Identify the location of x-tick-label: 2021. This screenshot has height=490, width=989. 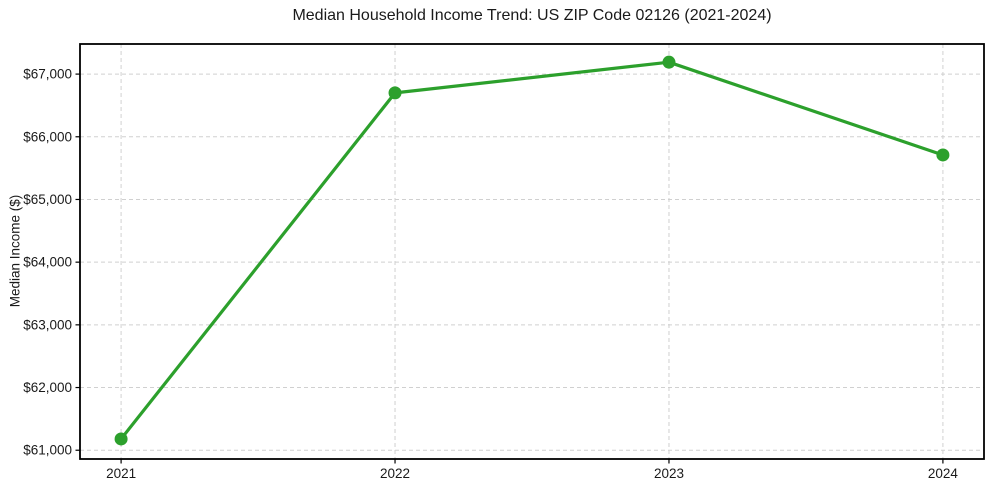
(121, 473).